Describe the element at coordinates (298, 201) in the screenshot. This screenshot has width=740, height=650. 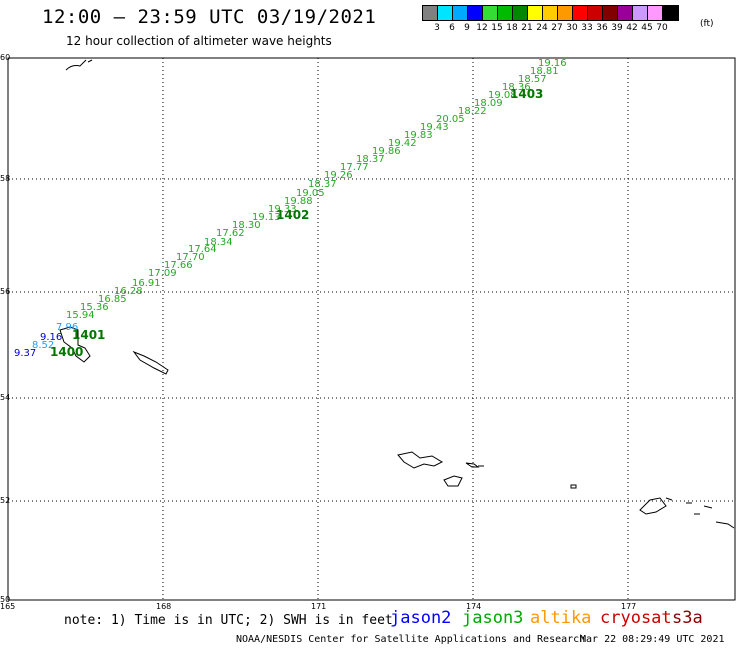
I see `swh-label: 19.88` at that location.